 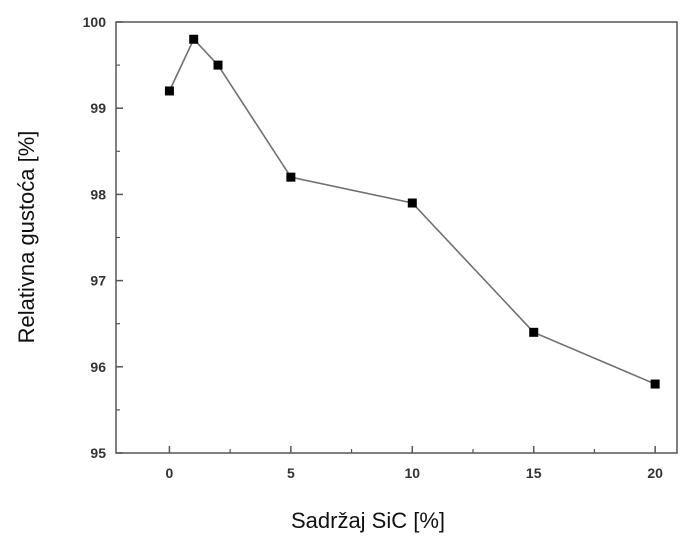 I want to click on x-tick-label: 0, so click(x=170, y=473).